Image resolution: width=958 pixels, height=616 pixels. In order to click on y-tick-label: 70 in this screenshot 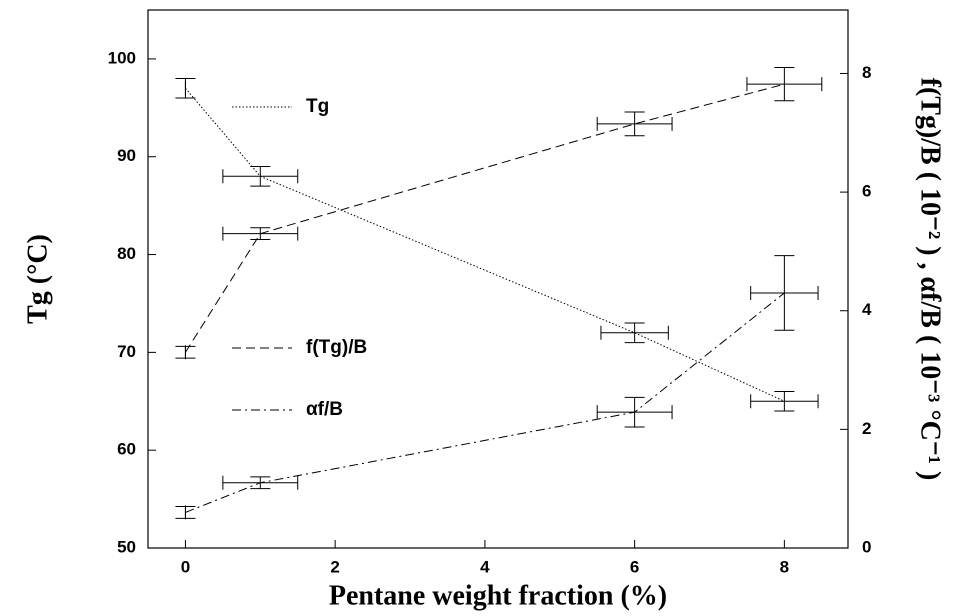, I will do `click(126, 351)`.